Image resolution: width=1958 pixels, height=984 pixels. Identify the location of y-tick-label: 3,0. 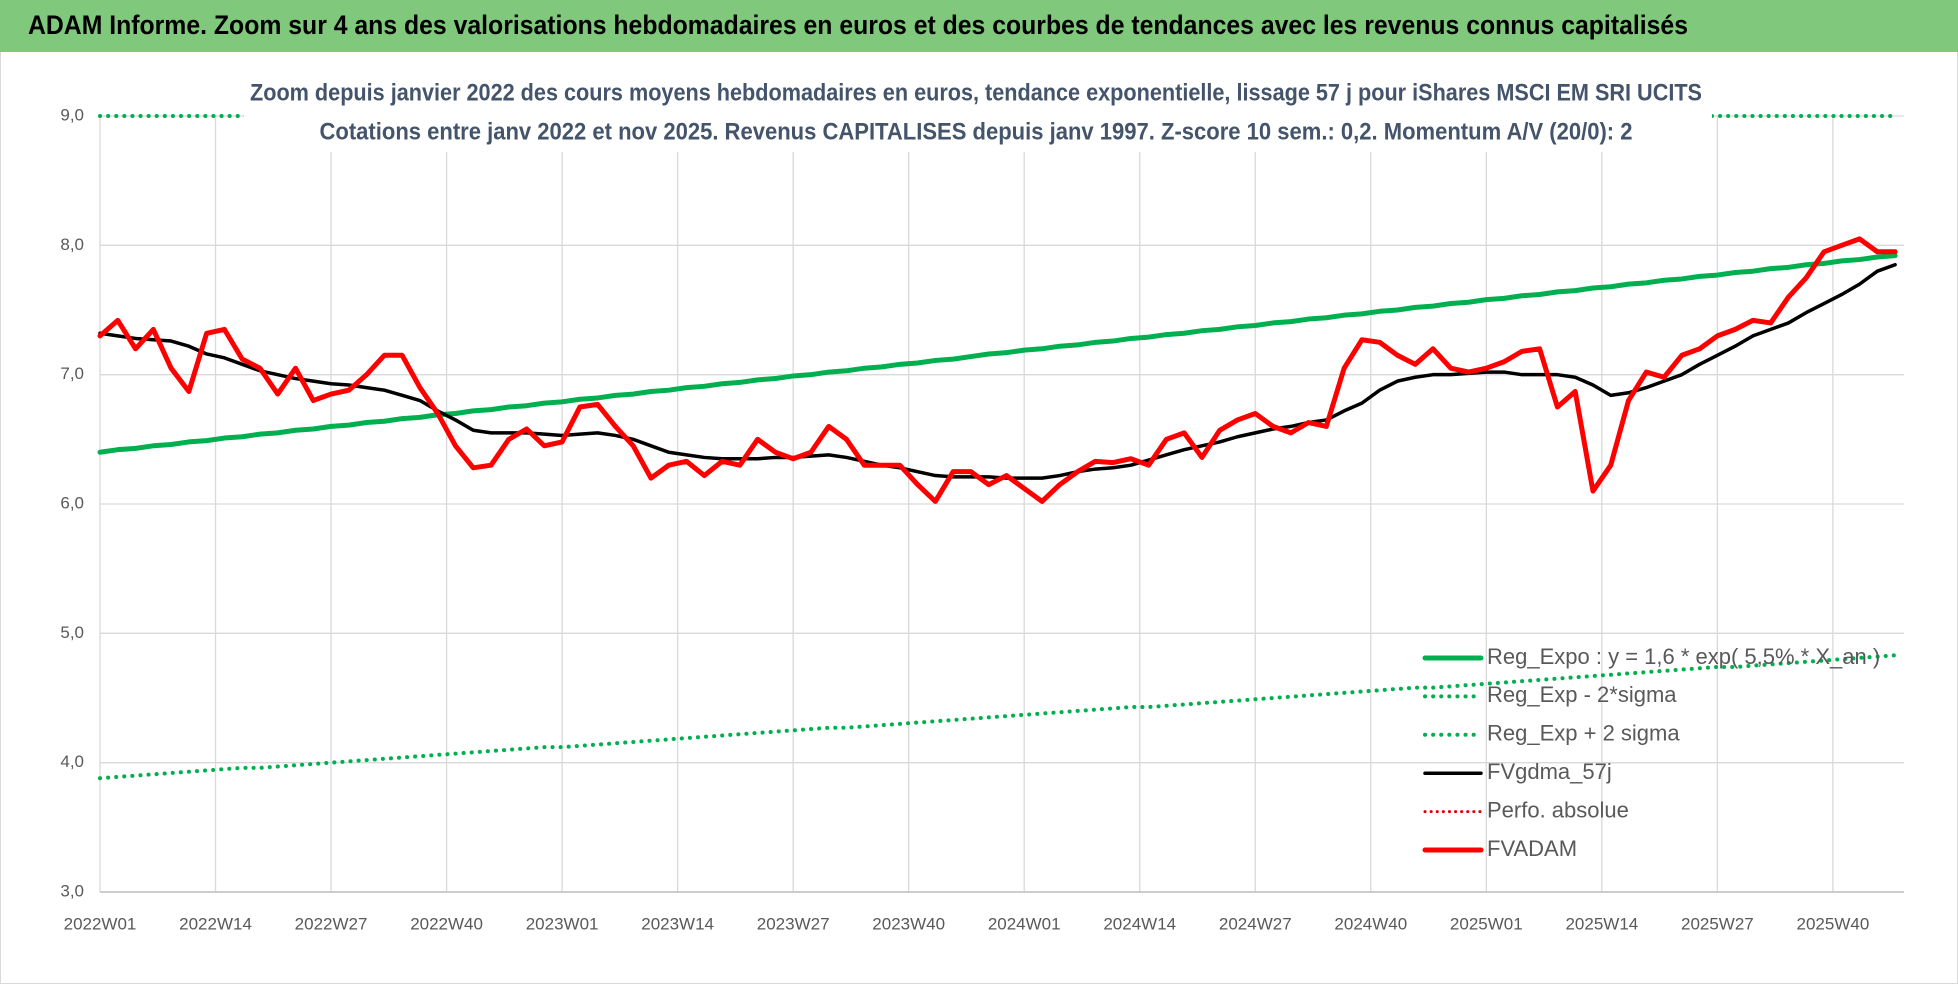
(72, 890).